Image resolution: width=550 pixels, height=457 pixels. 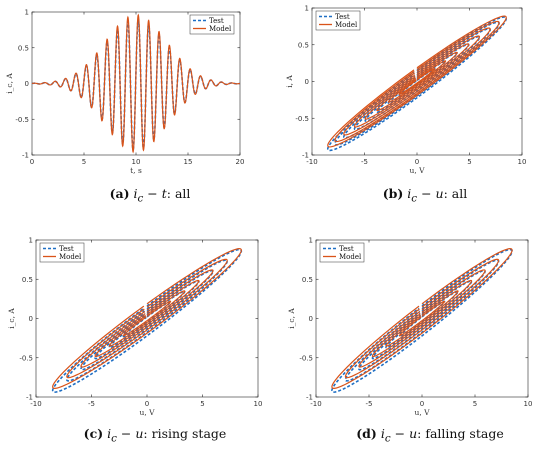 I want to click on y-axis-label: i, A, so click(x=289, y=81).